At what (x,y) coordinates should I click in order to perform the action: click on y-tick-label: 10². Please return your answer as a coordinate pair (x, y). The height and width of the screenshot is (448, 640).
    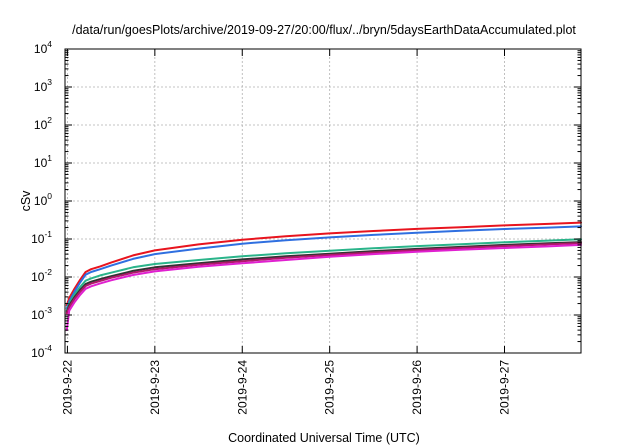
    Looking at the image, I should click on (43, 123).